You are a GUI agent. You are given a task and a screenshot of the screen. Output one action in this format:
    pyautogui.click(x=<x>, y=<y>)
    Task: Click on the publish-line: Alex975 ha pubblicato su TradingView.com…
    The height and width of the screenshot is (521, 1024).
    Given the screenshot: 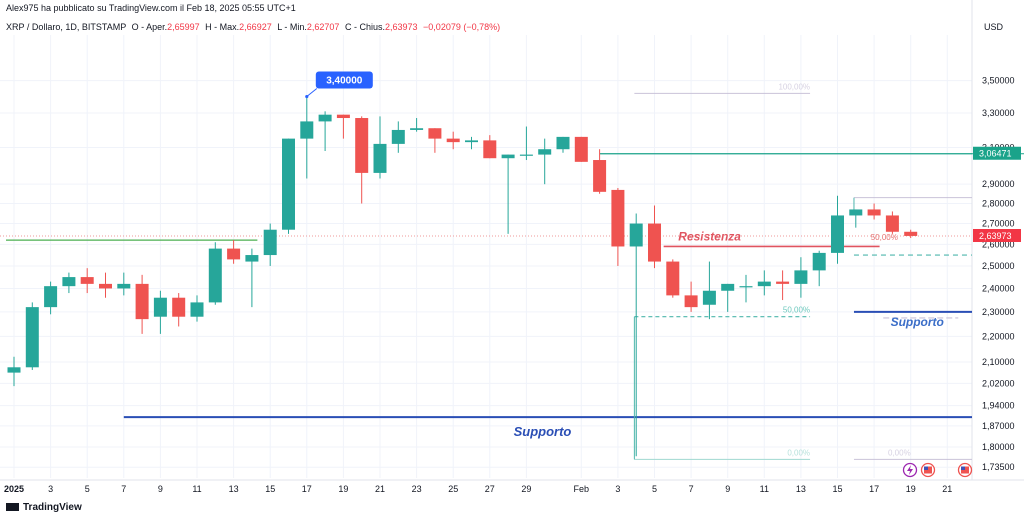 What is the action you would take?
    pyautogui.click(x=151, y=8)
    